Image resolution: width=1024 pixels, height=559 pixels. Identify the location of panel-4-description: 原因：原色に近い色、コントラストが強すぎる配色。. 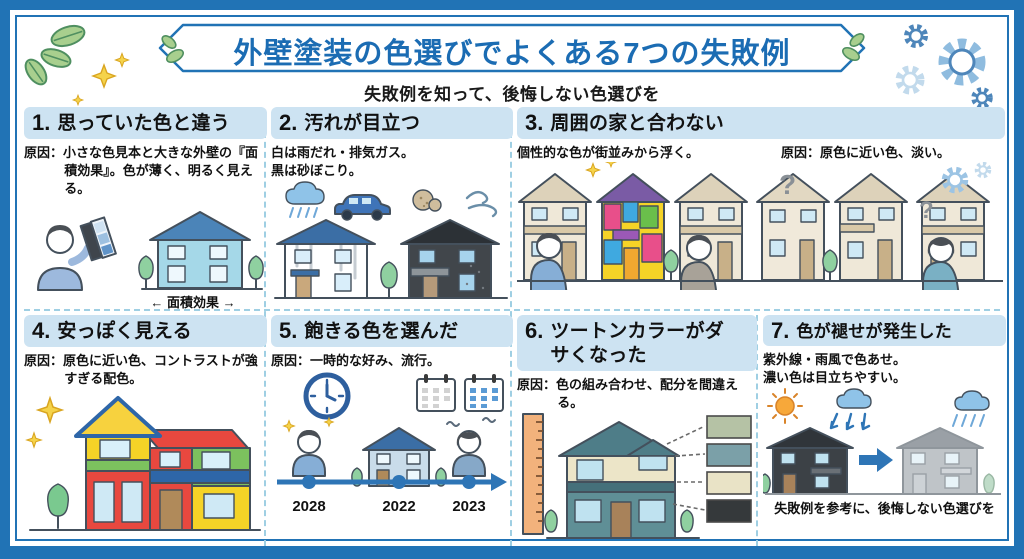
(141, 369).